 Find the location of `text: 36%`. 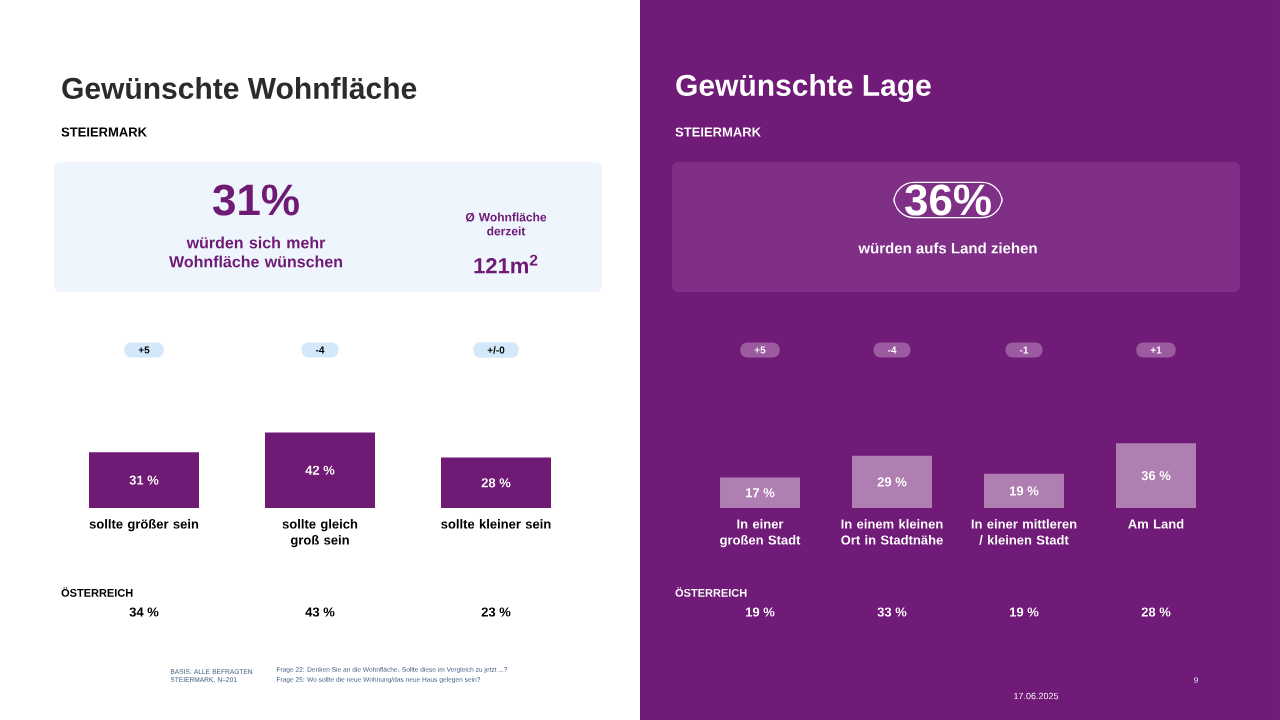

text: 36% is located at coordinates (947, 200).